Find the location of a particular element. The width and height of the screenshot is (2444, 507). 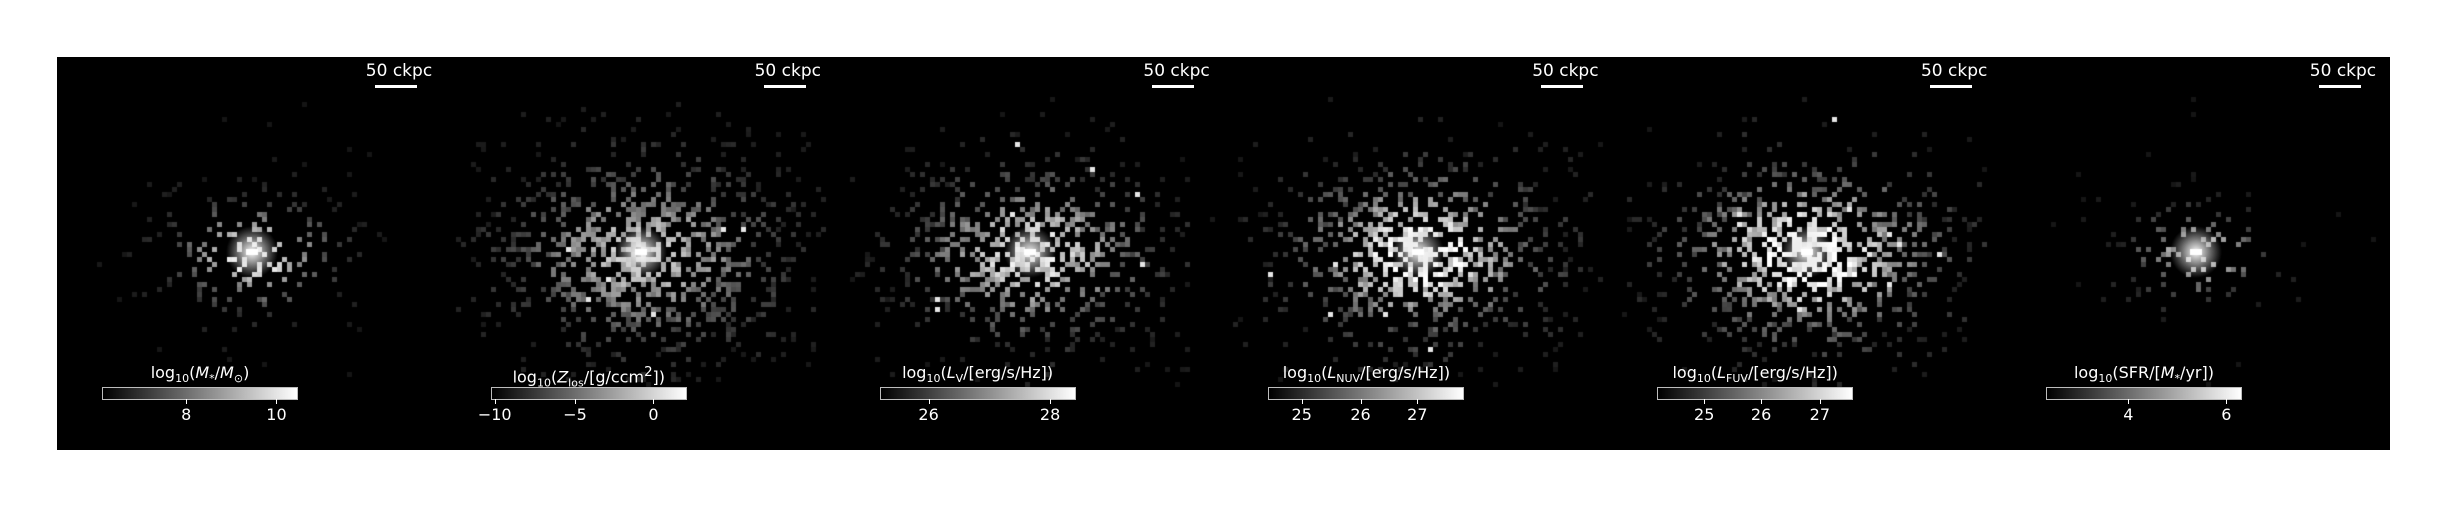

colorbar-tick-label: 8 is located at coordinates (186, 414).